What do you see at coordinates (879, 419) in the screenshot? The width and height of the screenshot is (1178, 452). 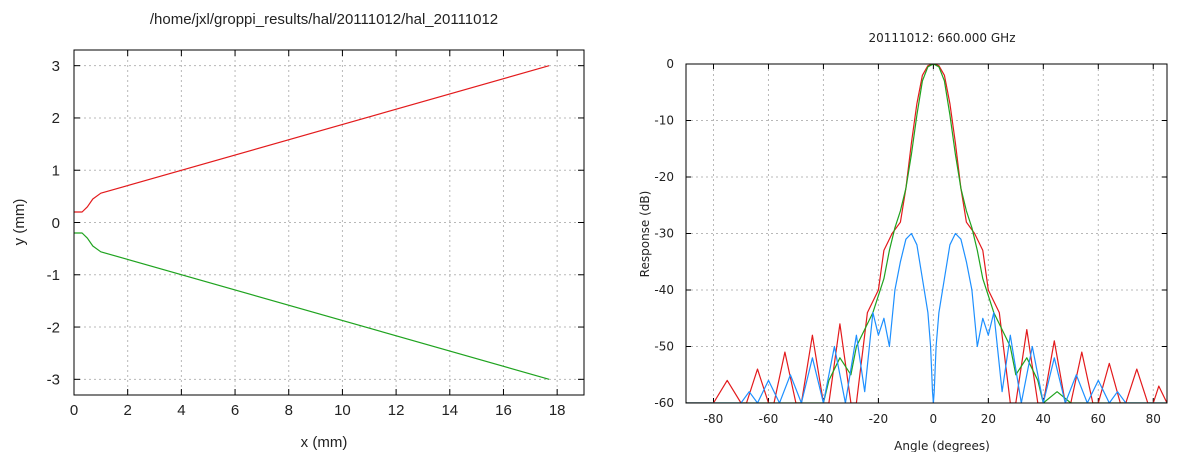 I see `right-x-tick-label: -20` at bounding box center [879, 419].